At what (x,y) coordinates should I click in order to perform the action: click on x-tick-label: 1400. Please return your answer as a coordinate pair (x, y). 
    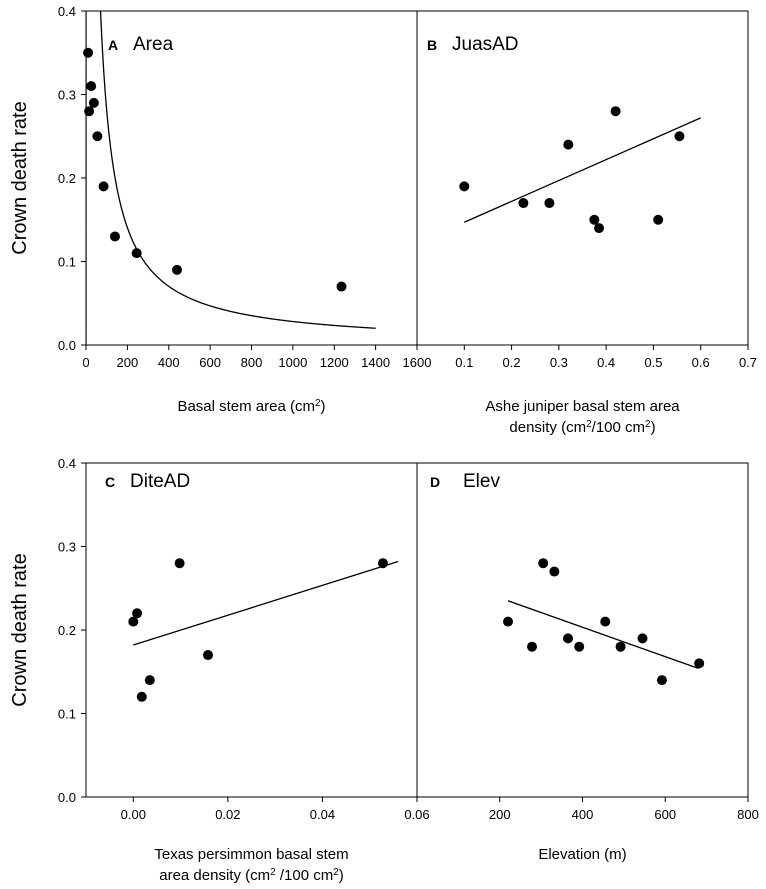
    Looking at the image, I should click on (375, 362).